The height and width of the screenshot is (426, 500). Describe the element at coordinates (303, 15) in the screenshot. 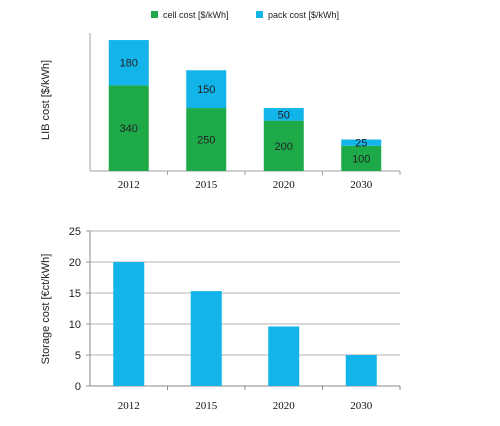

I see `legend-label-pack-cost: pack cost [$/kWh]` at that location.